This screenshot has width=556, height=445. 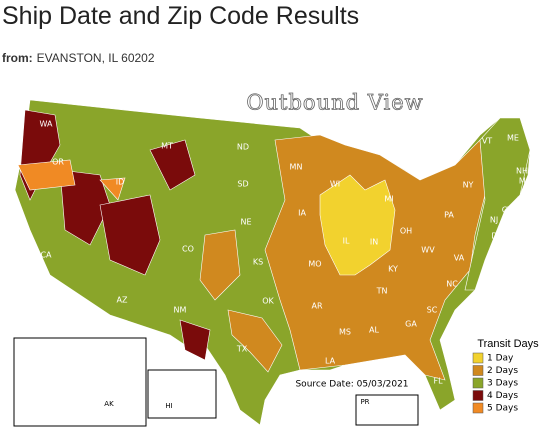 What do you see at coordinates (242, 184) in the screenshot?
I see `state-label: SD` at bounding box center [242, 184].